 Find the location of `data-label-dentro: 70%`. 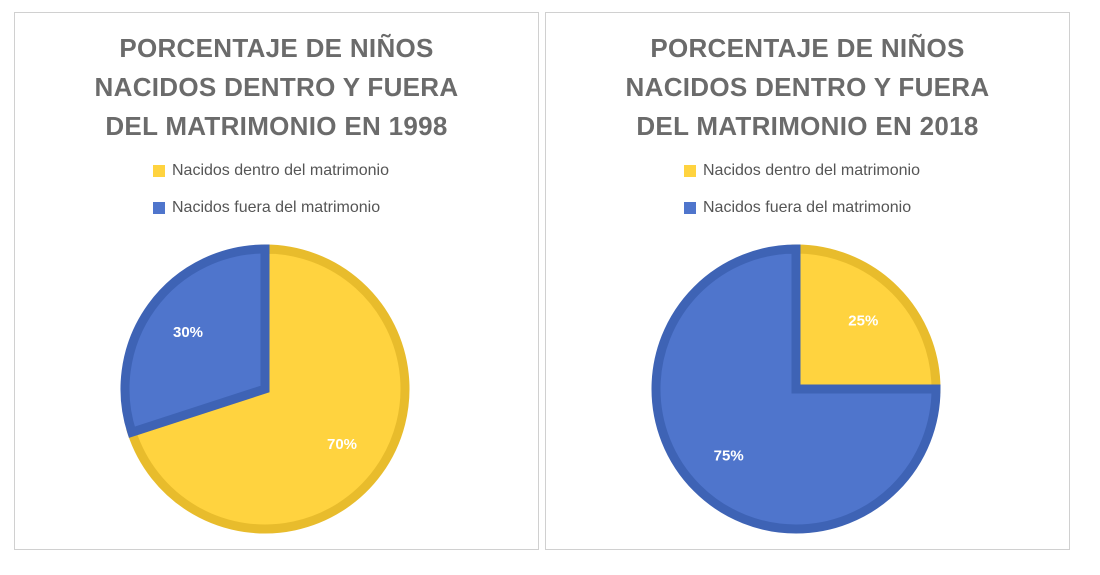

data-label-dentro: 70% is located at coordinates (342, 444).